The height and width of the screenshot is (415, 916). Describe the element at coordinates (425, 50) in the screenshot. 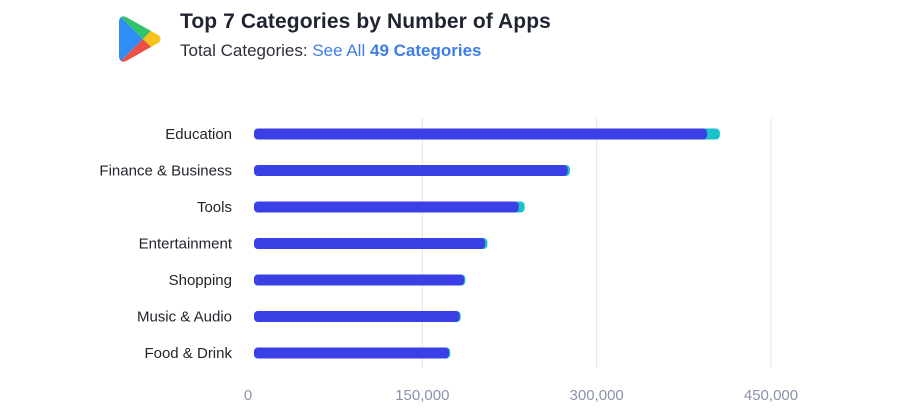

I see `categories-count-link: 49 Categories` at that location.